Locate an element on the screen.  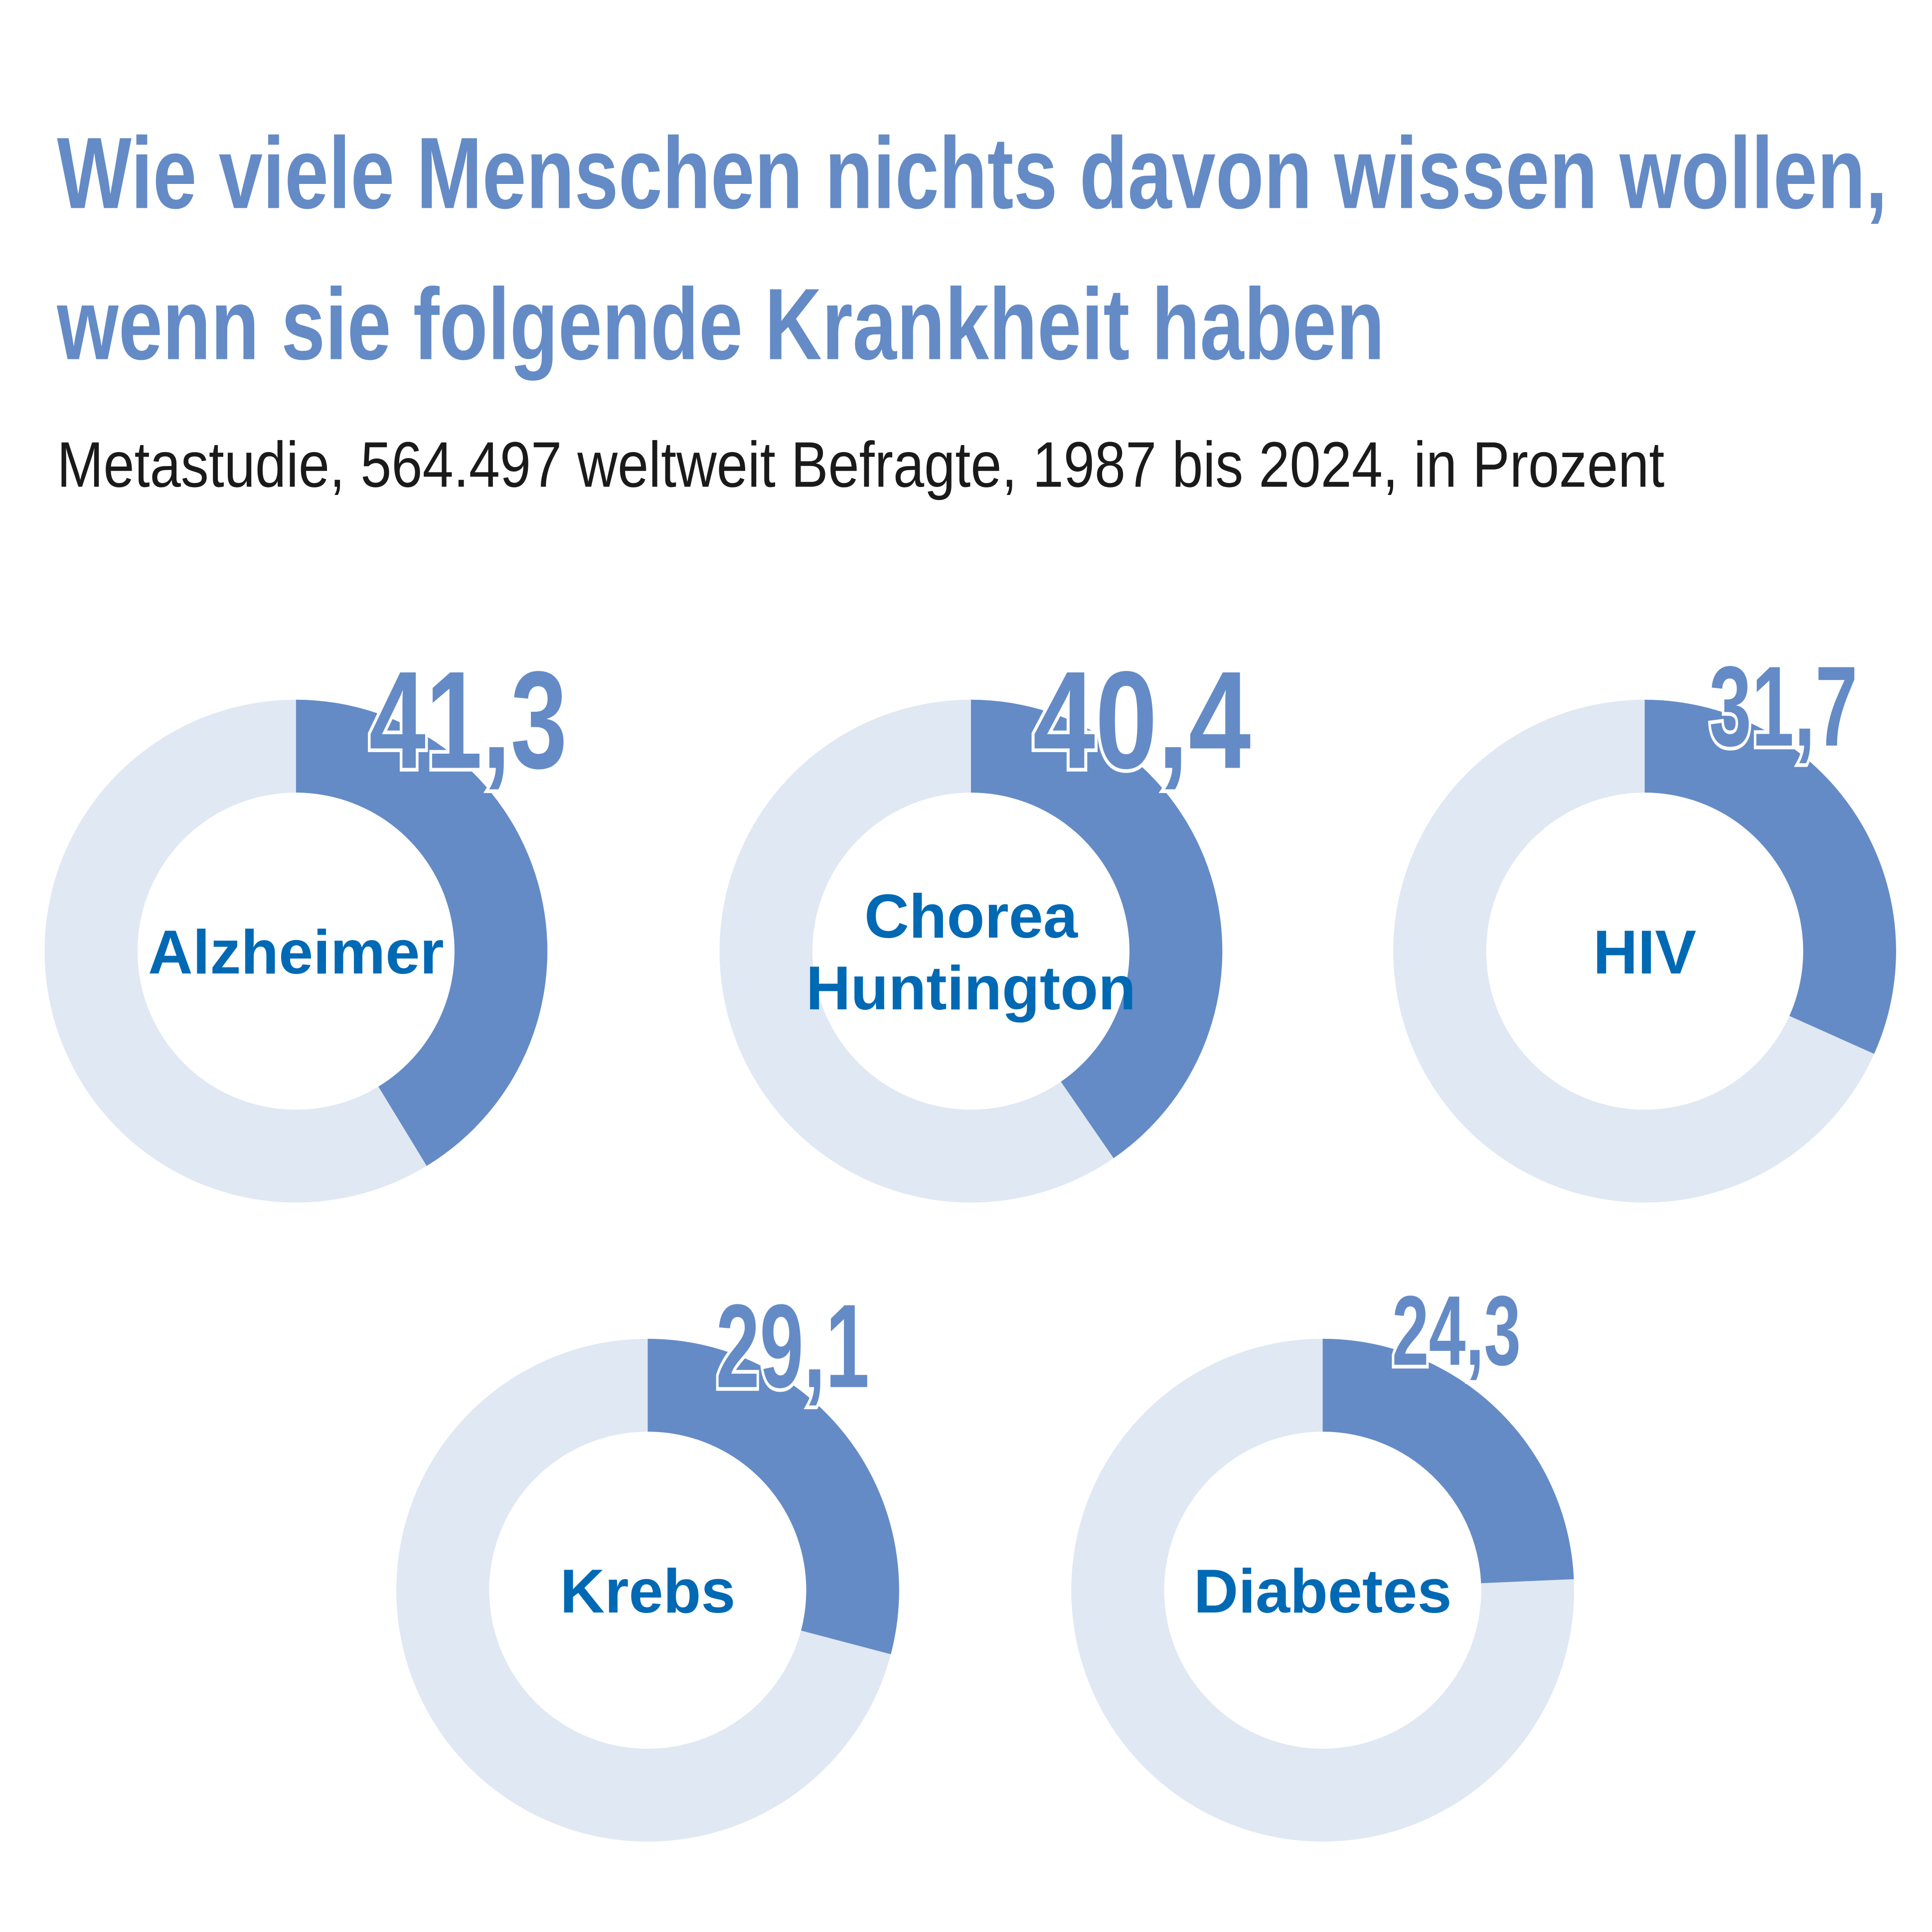
donut-krebs: Krebs 29,1 is located at coordinates (647, 1559).